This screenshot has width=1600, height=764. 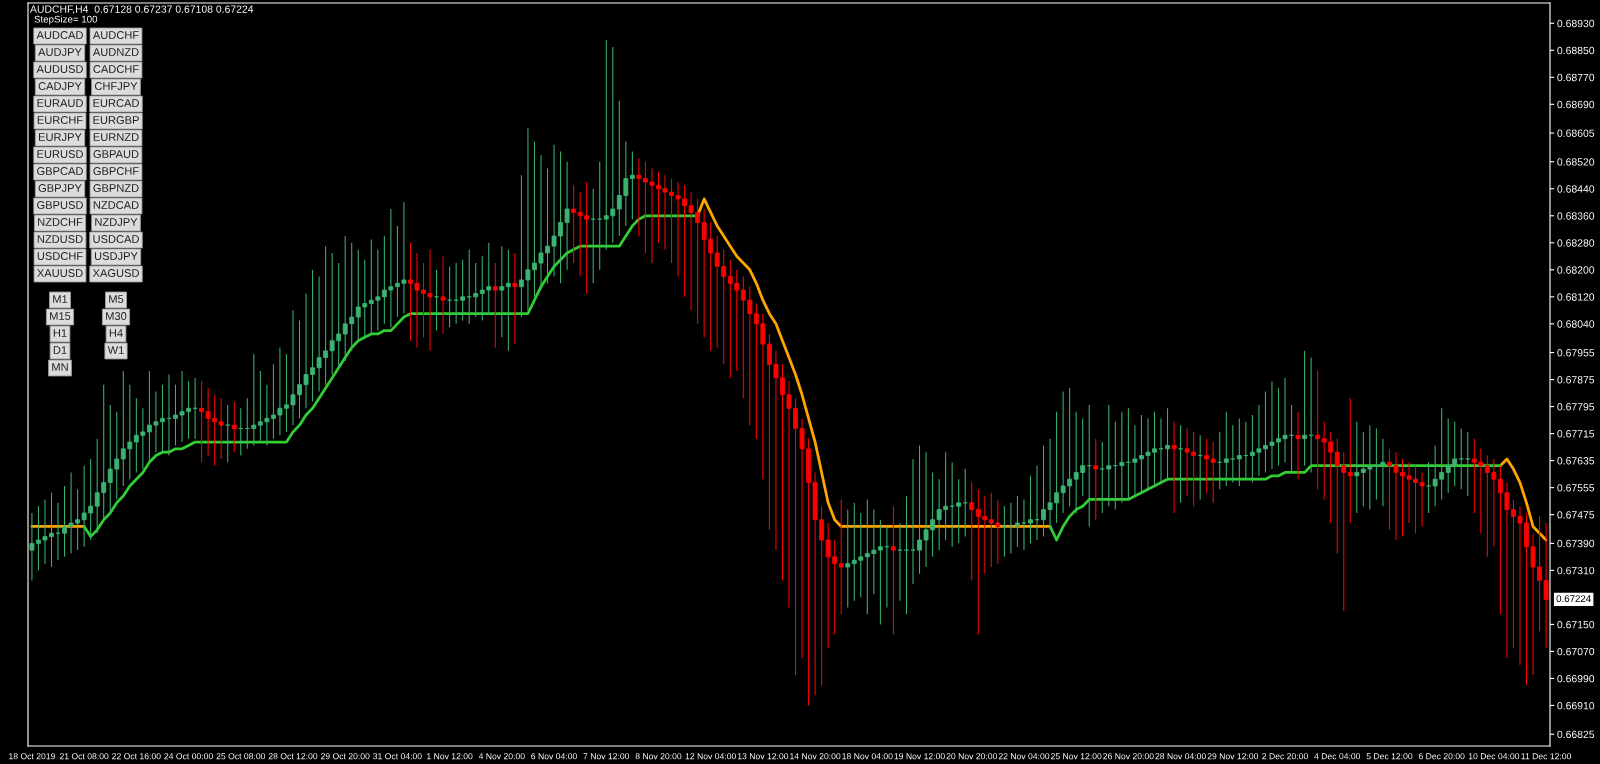 What do you see at coordinates (60, 86) in the screenshot?
I see `annotation: CADJPY` at bounding box center [60, 86].